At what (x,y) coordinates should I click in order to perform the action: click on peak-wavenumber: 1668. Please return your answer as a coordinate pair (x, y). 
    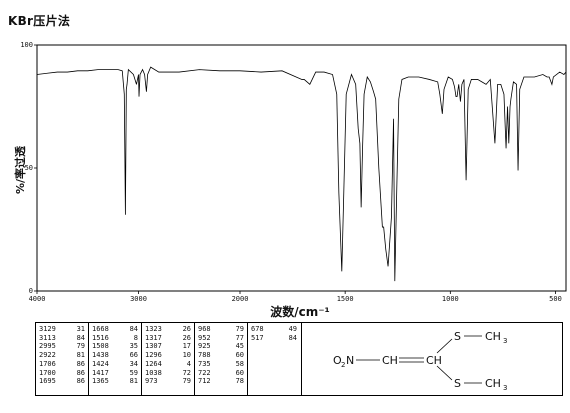
    Looking at the image, I should click on (100, 329).